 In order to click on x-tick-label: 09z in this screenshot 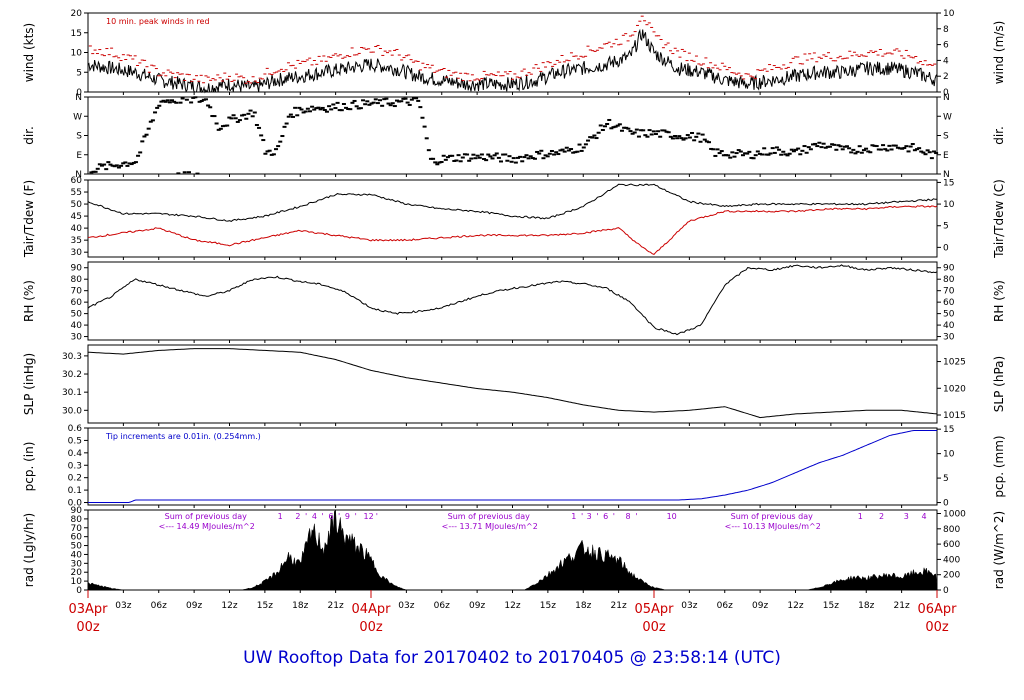, I will do `click(760, 606)`.